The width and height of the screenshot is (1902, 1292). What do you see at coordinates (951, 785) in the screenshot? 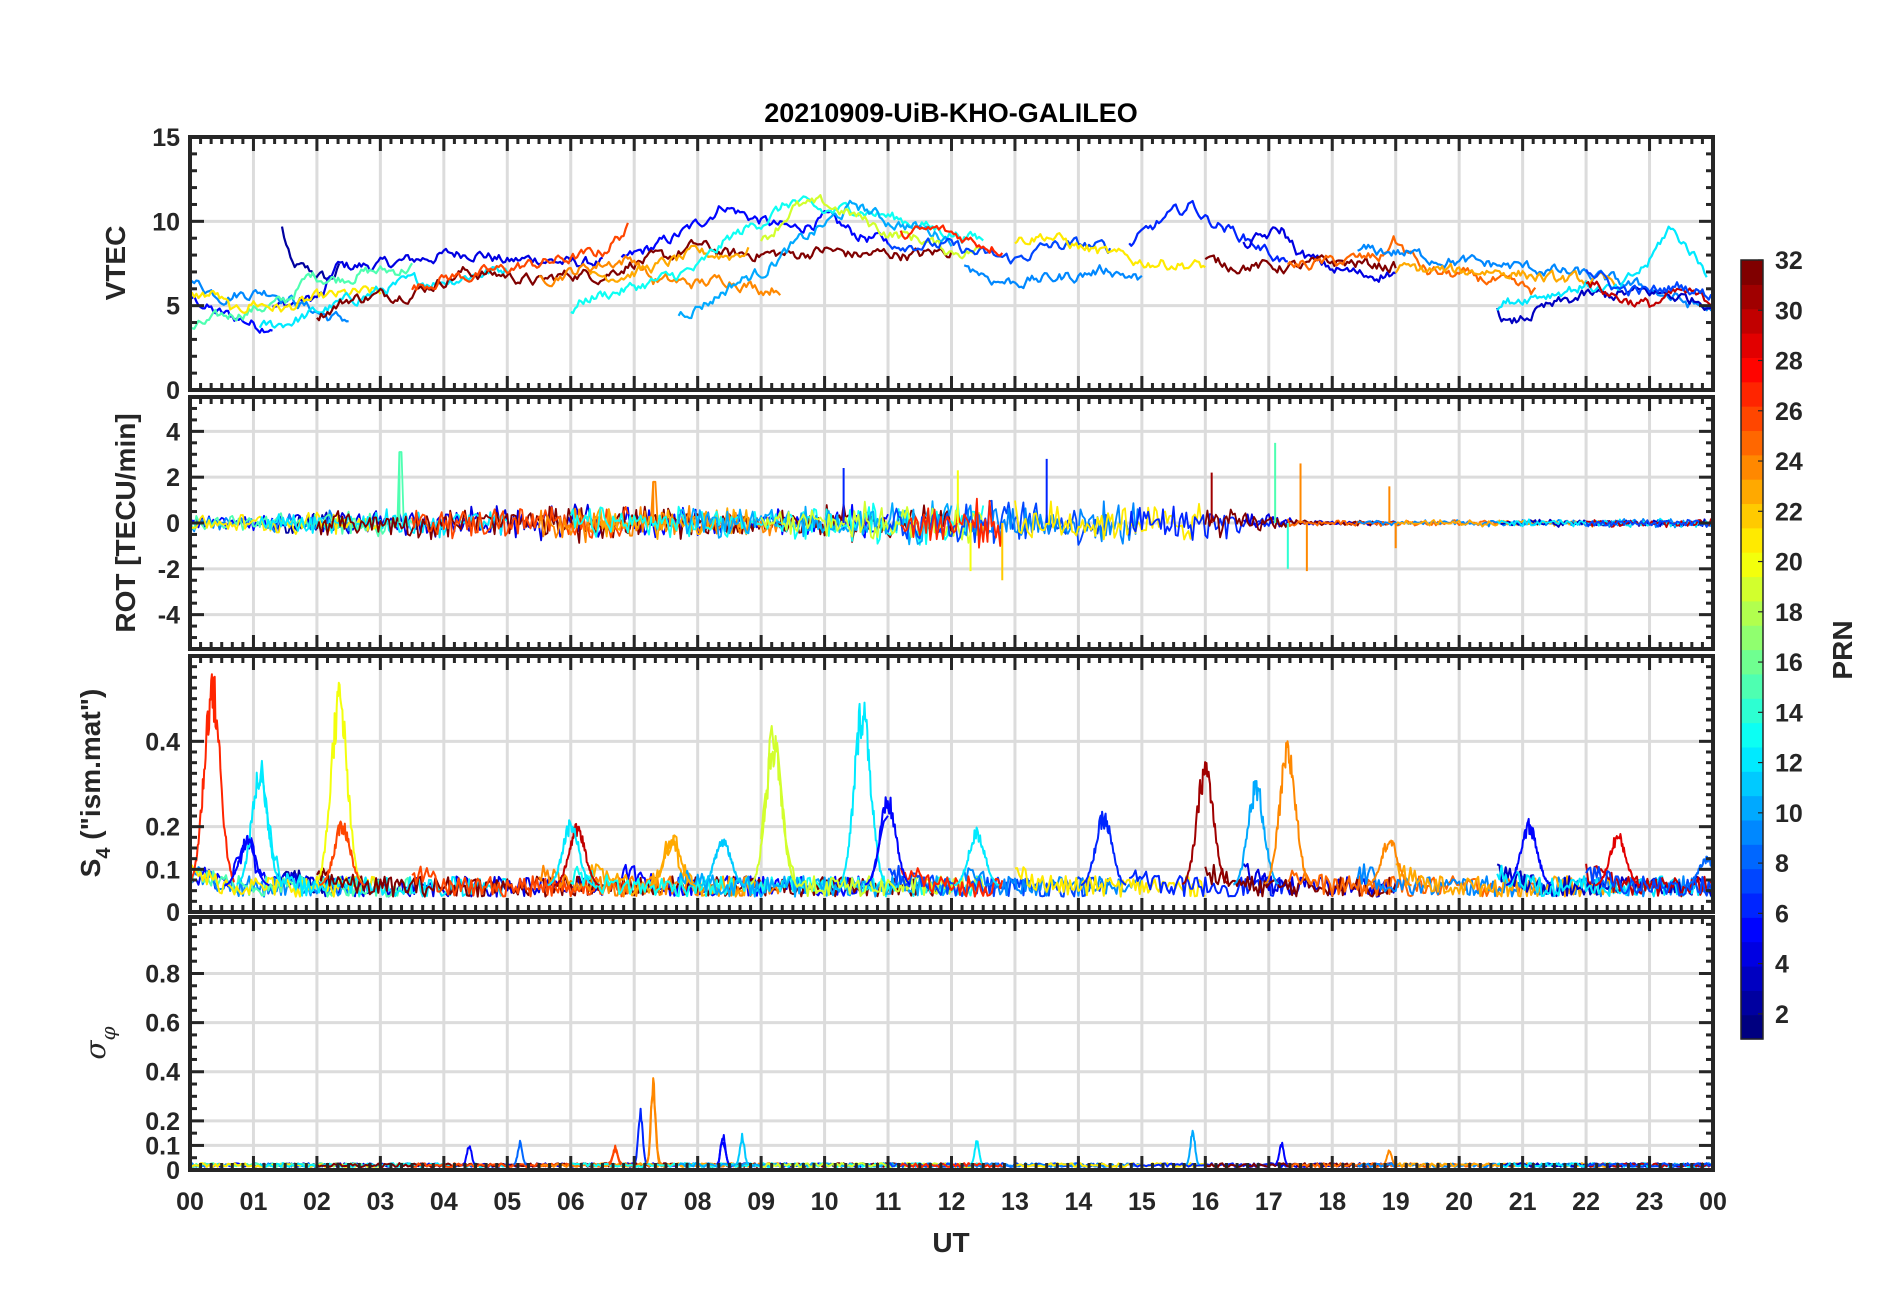
I see `data-lines-s4` at bounding box center [951, 785].